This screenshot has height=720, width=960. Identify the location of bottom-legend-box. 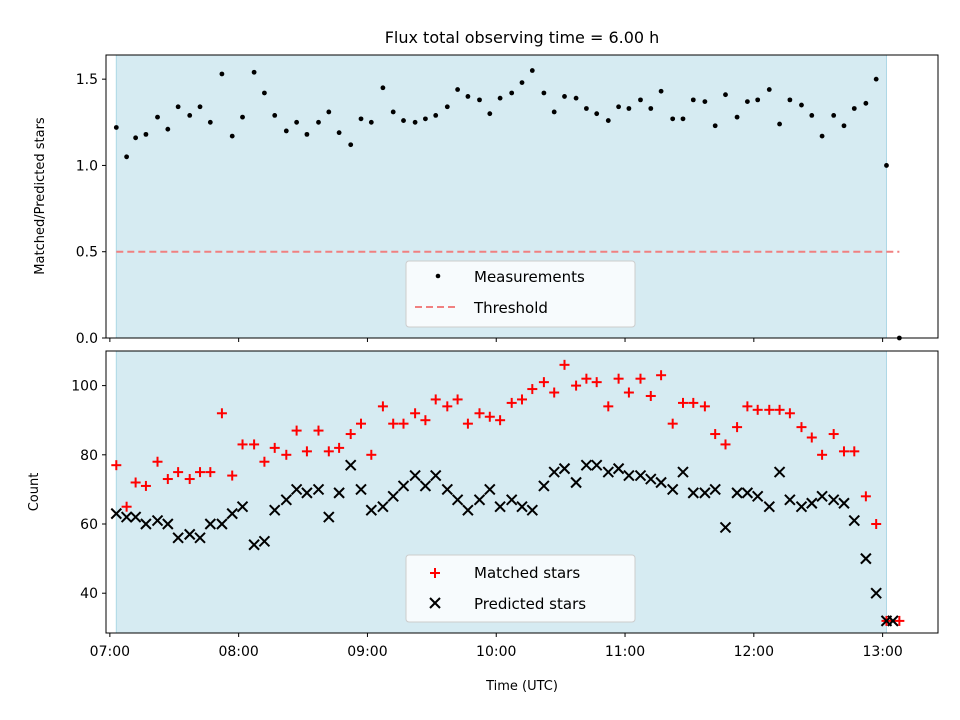
(520, 588).